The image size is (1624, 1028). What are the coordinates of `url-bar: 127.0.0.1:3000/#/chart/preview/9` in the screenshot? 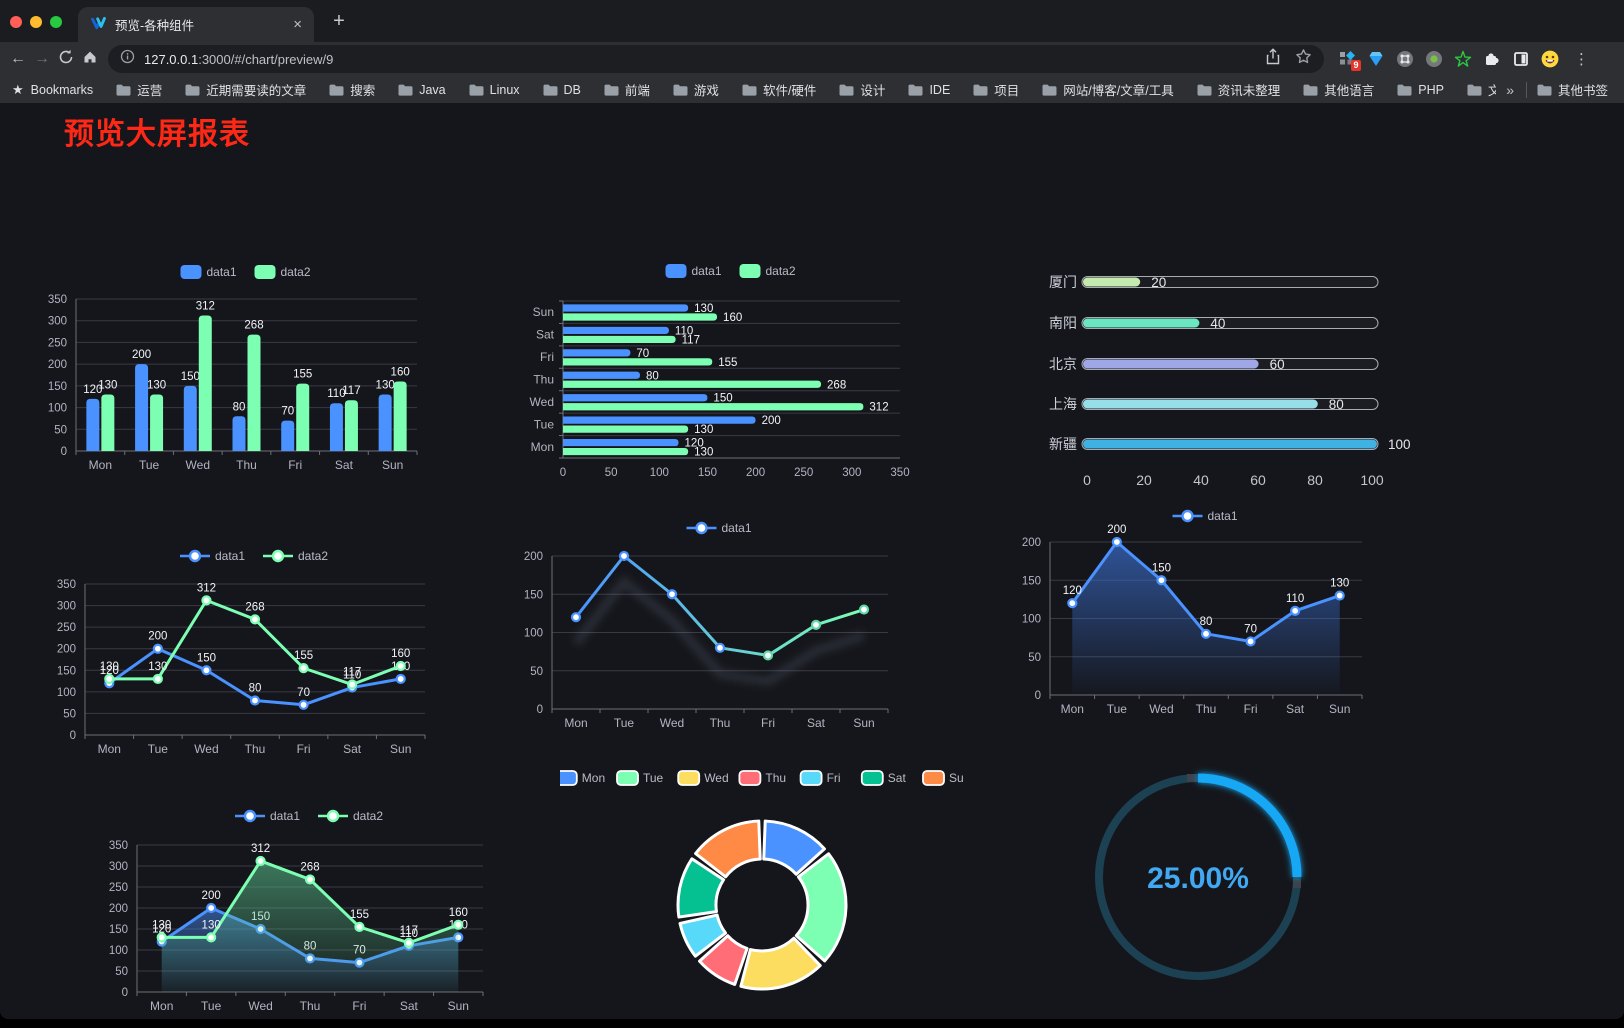 It's located at (716, 59).